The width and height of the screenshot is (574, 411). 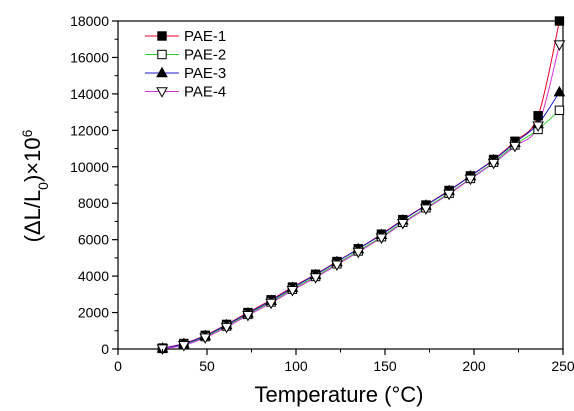 I want to click on y-axis-label-sub: 0, so click(x=43, y=186).